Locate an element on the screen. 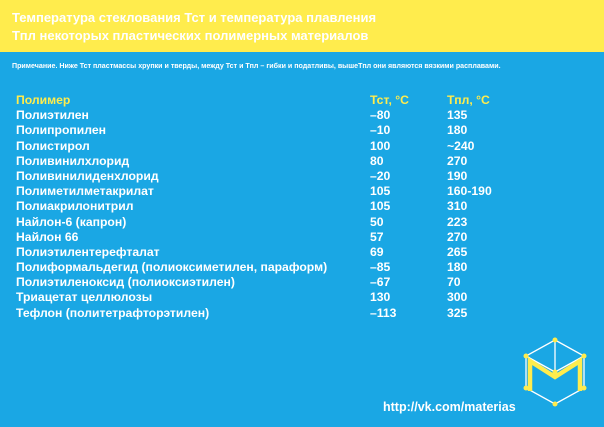  glass-transition-cell: –10 is located at coordinates (380, 130).